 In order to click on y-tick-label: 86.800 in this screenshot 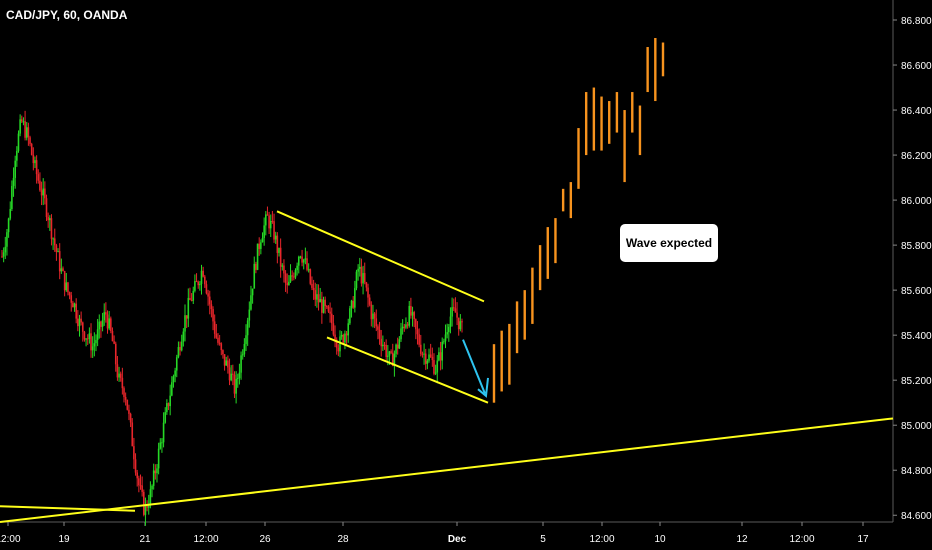, I will do `click(916, 21)`.